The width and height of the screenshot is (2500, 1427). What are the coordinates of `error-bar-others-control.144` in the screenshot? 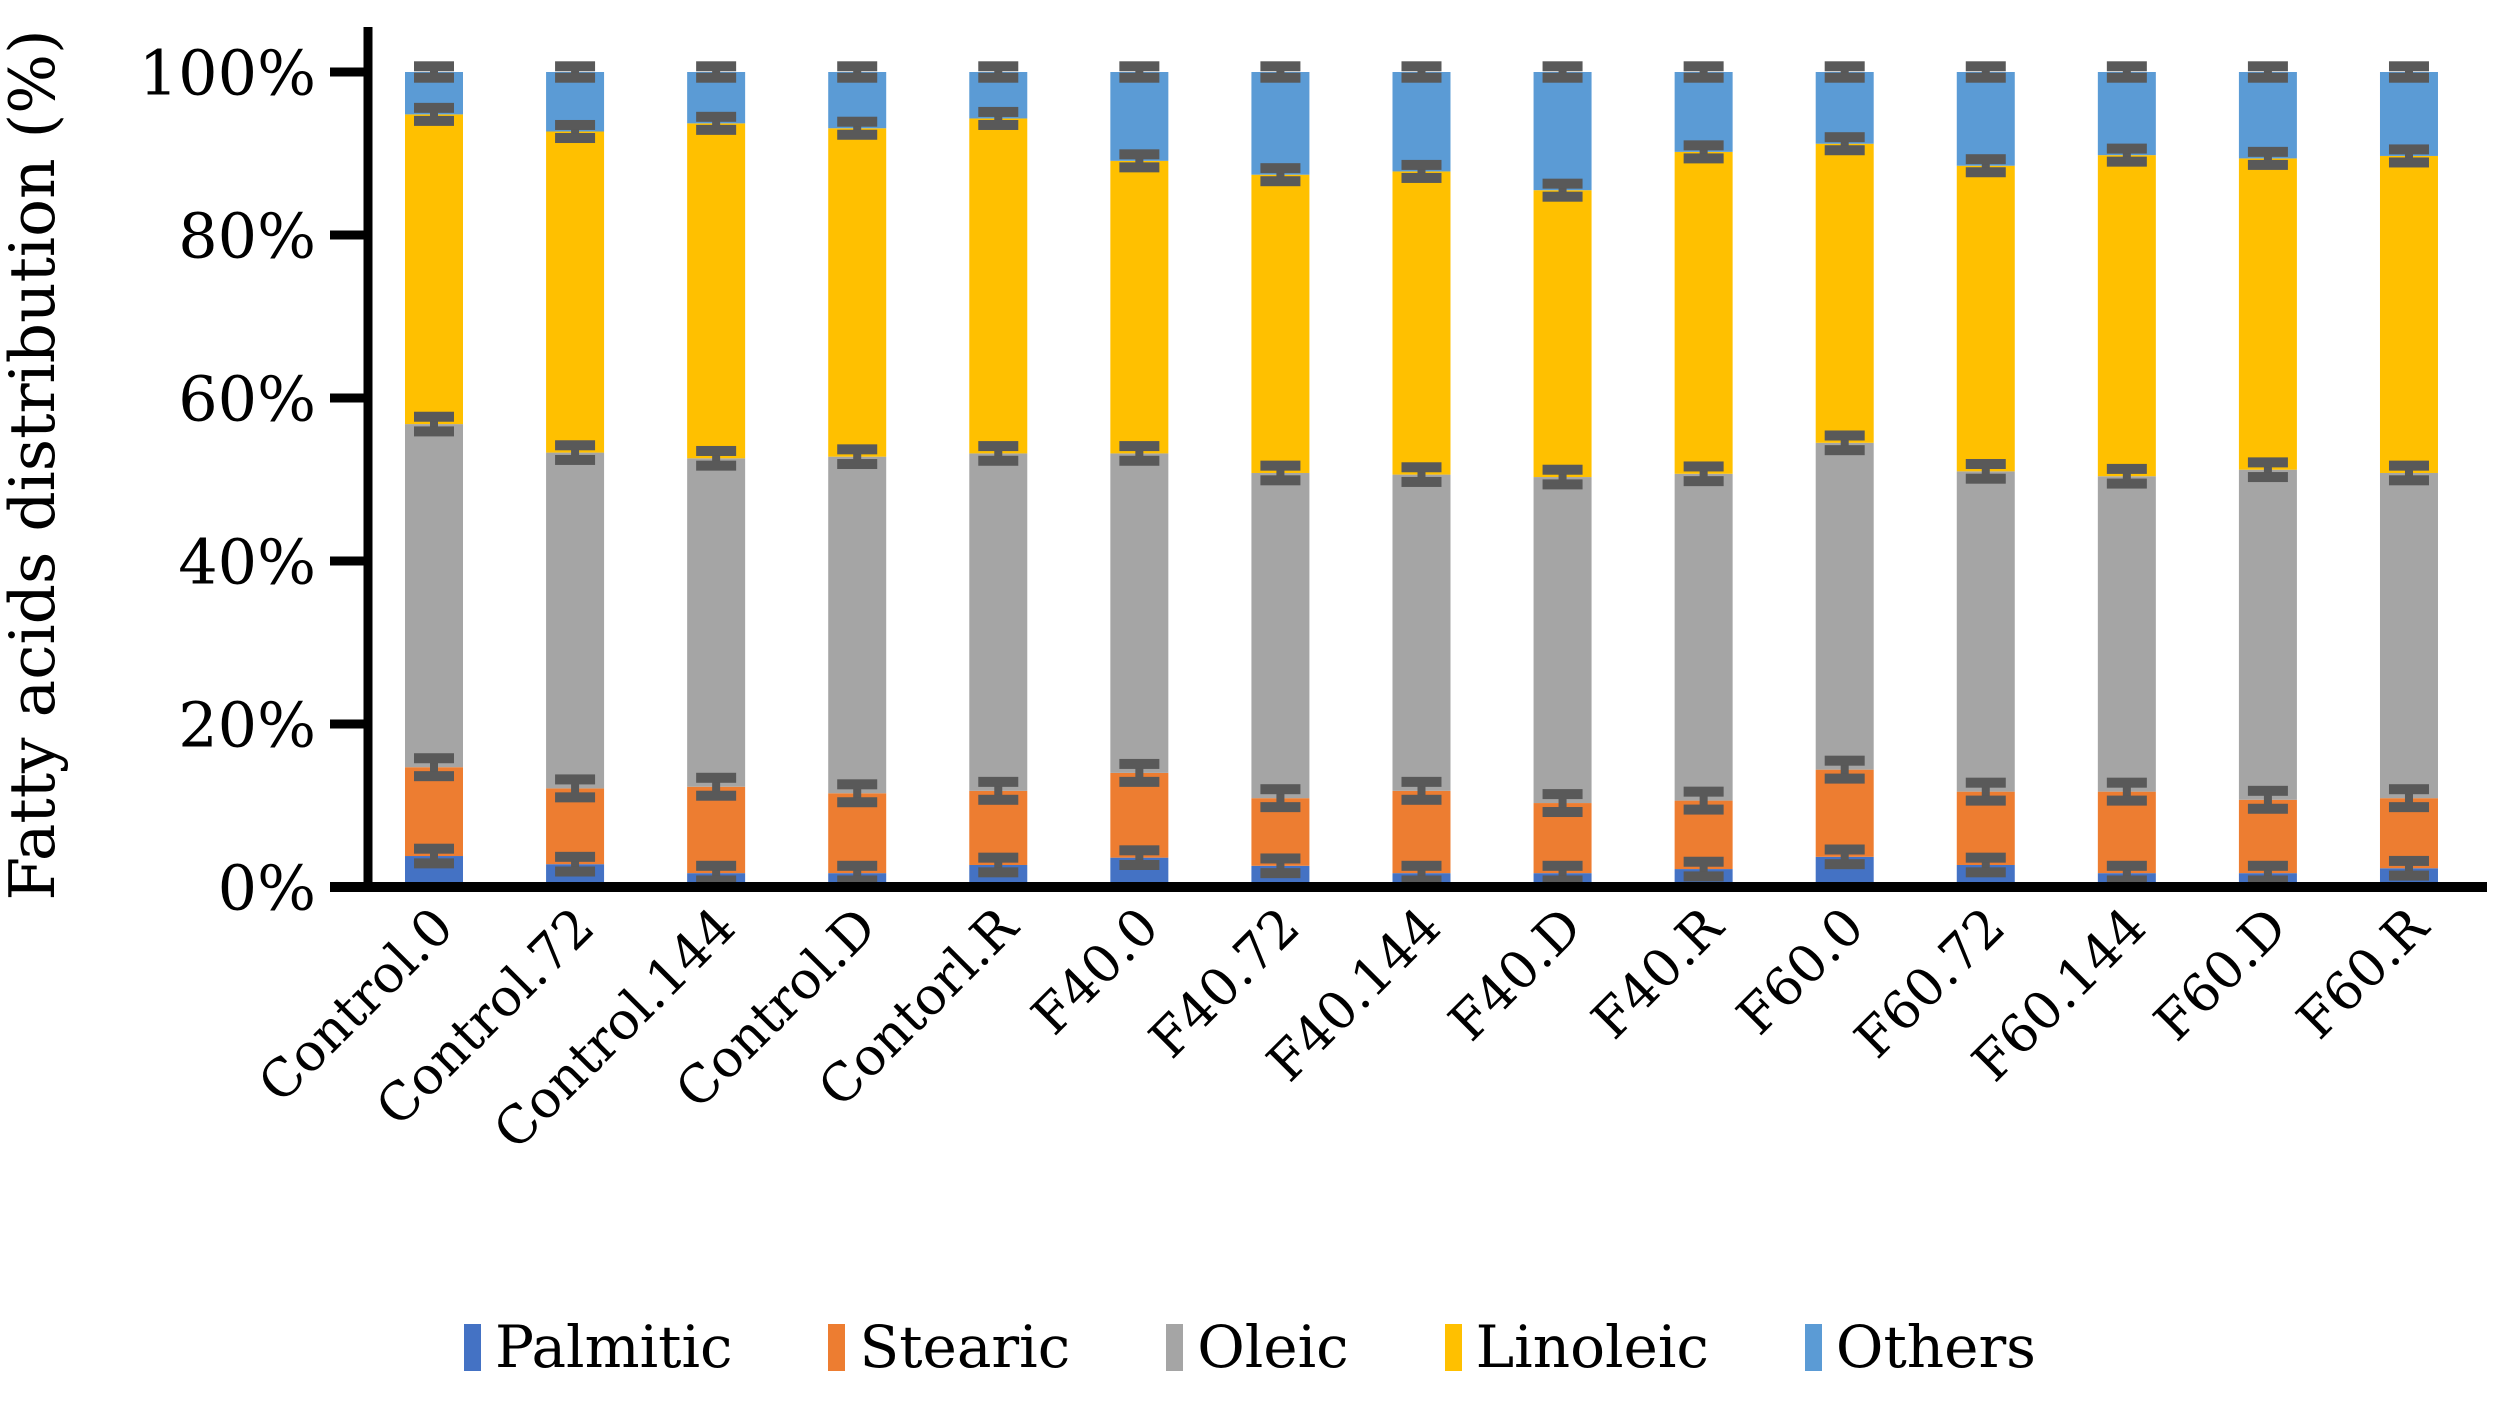 It's located at (716, 72).